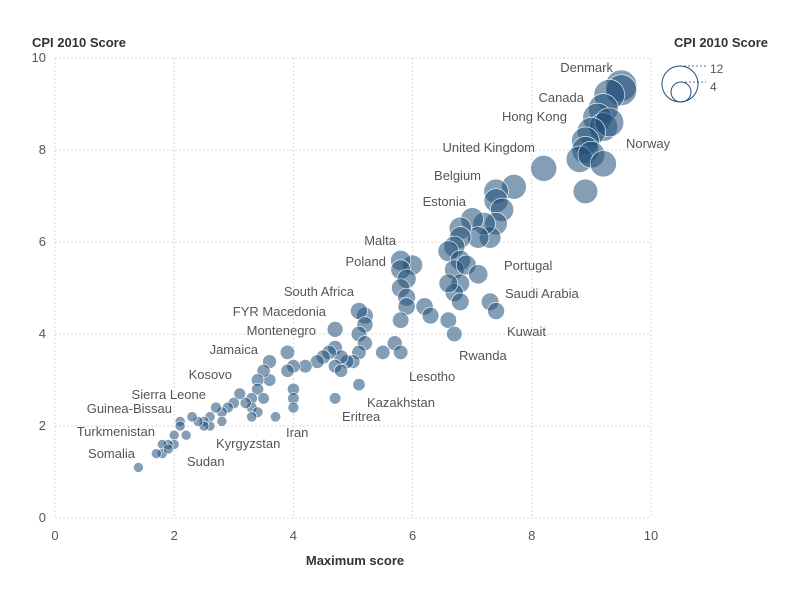 This screenshot has height=600, width=800. I want to click on country-label: Norway, so click(648, 143).